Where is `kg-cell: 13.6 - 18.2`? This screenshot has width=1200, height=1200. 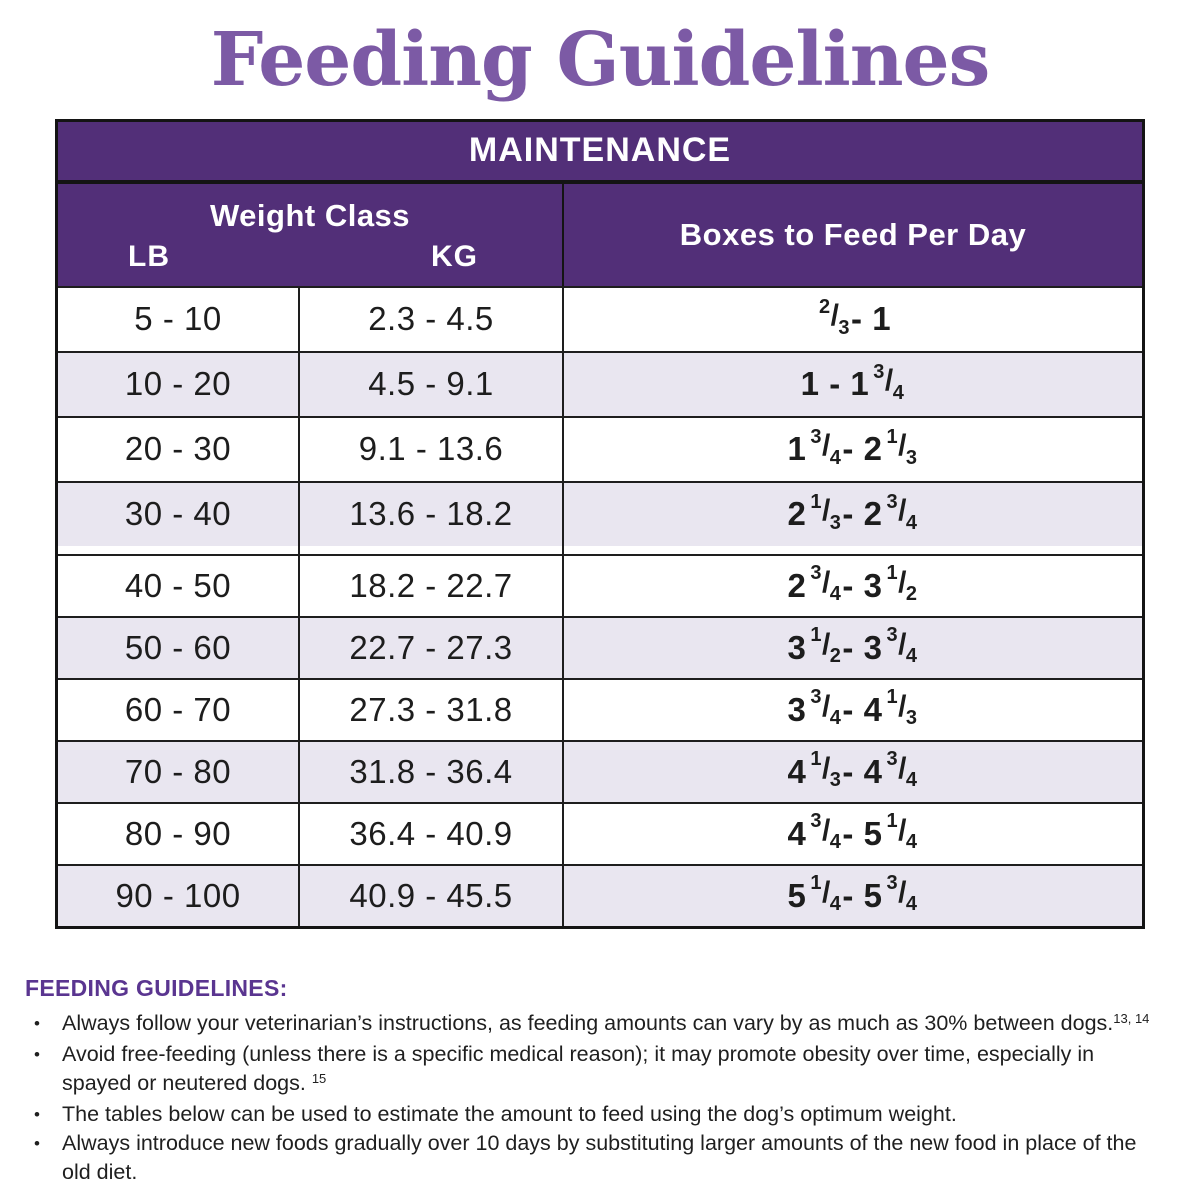 kg-cell: 13.6 - 18.2 is located at coordinates (432, 514).